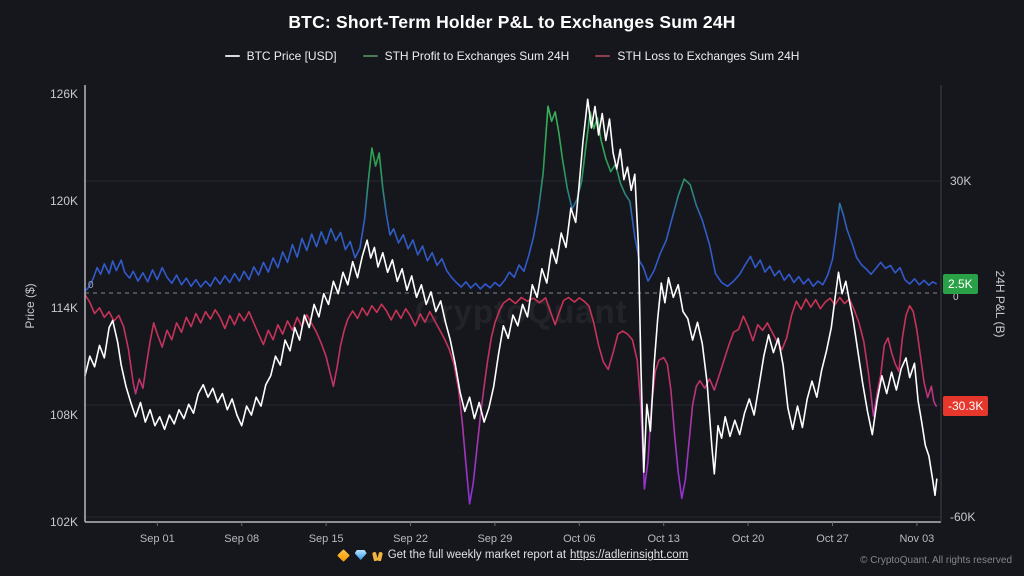 Image resolution: width=1024 pixels, height=576 pixels. I want to click on x-tick-Nov-03: Nov 03, so click(917, 539).